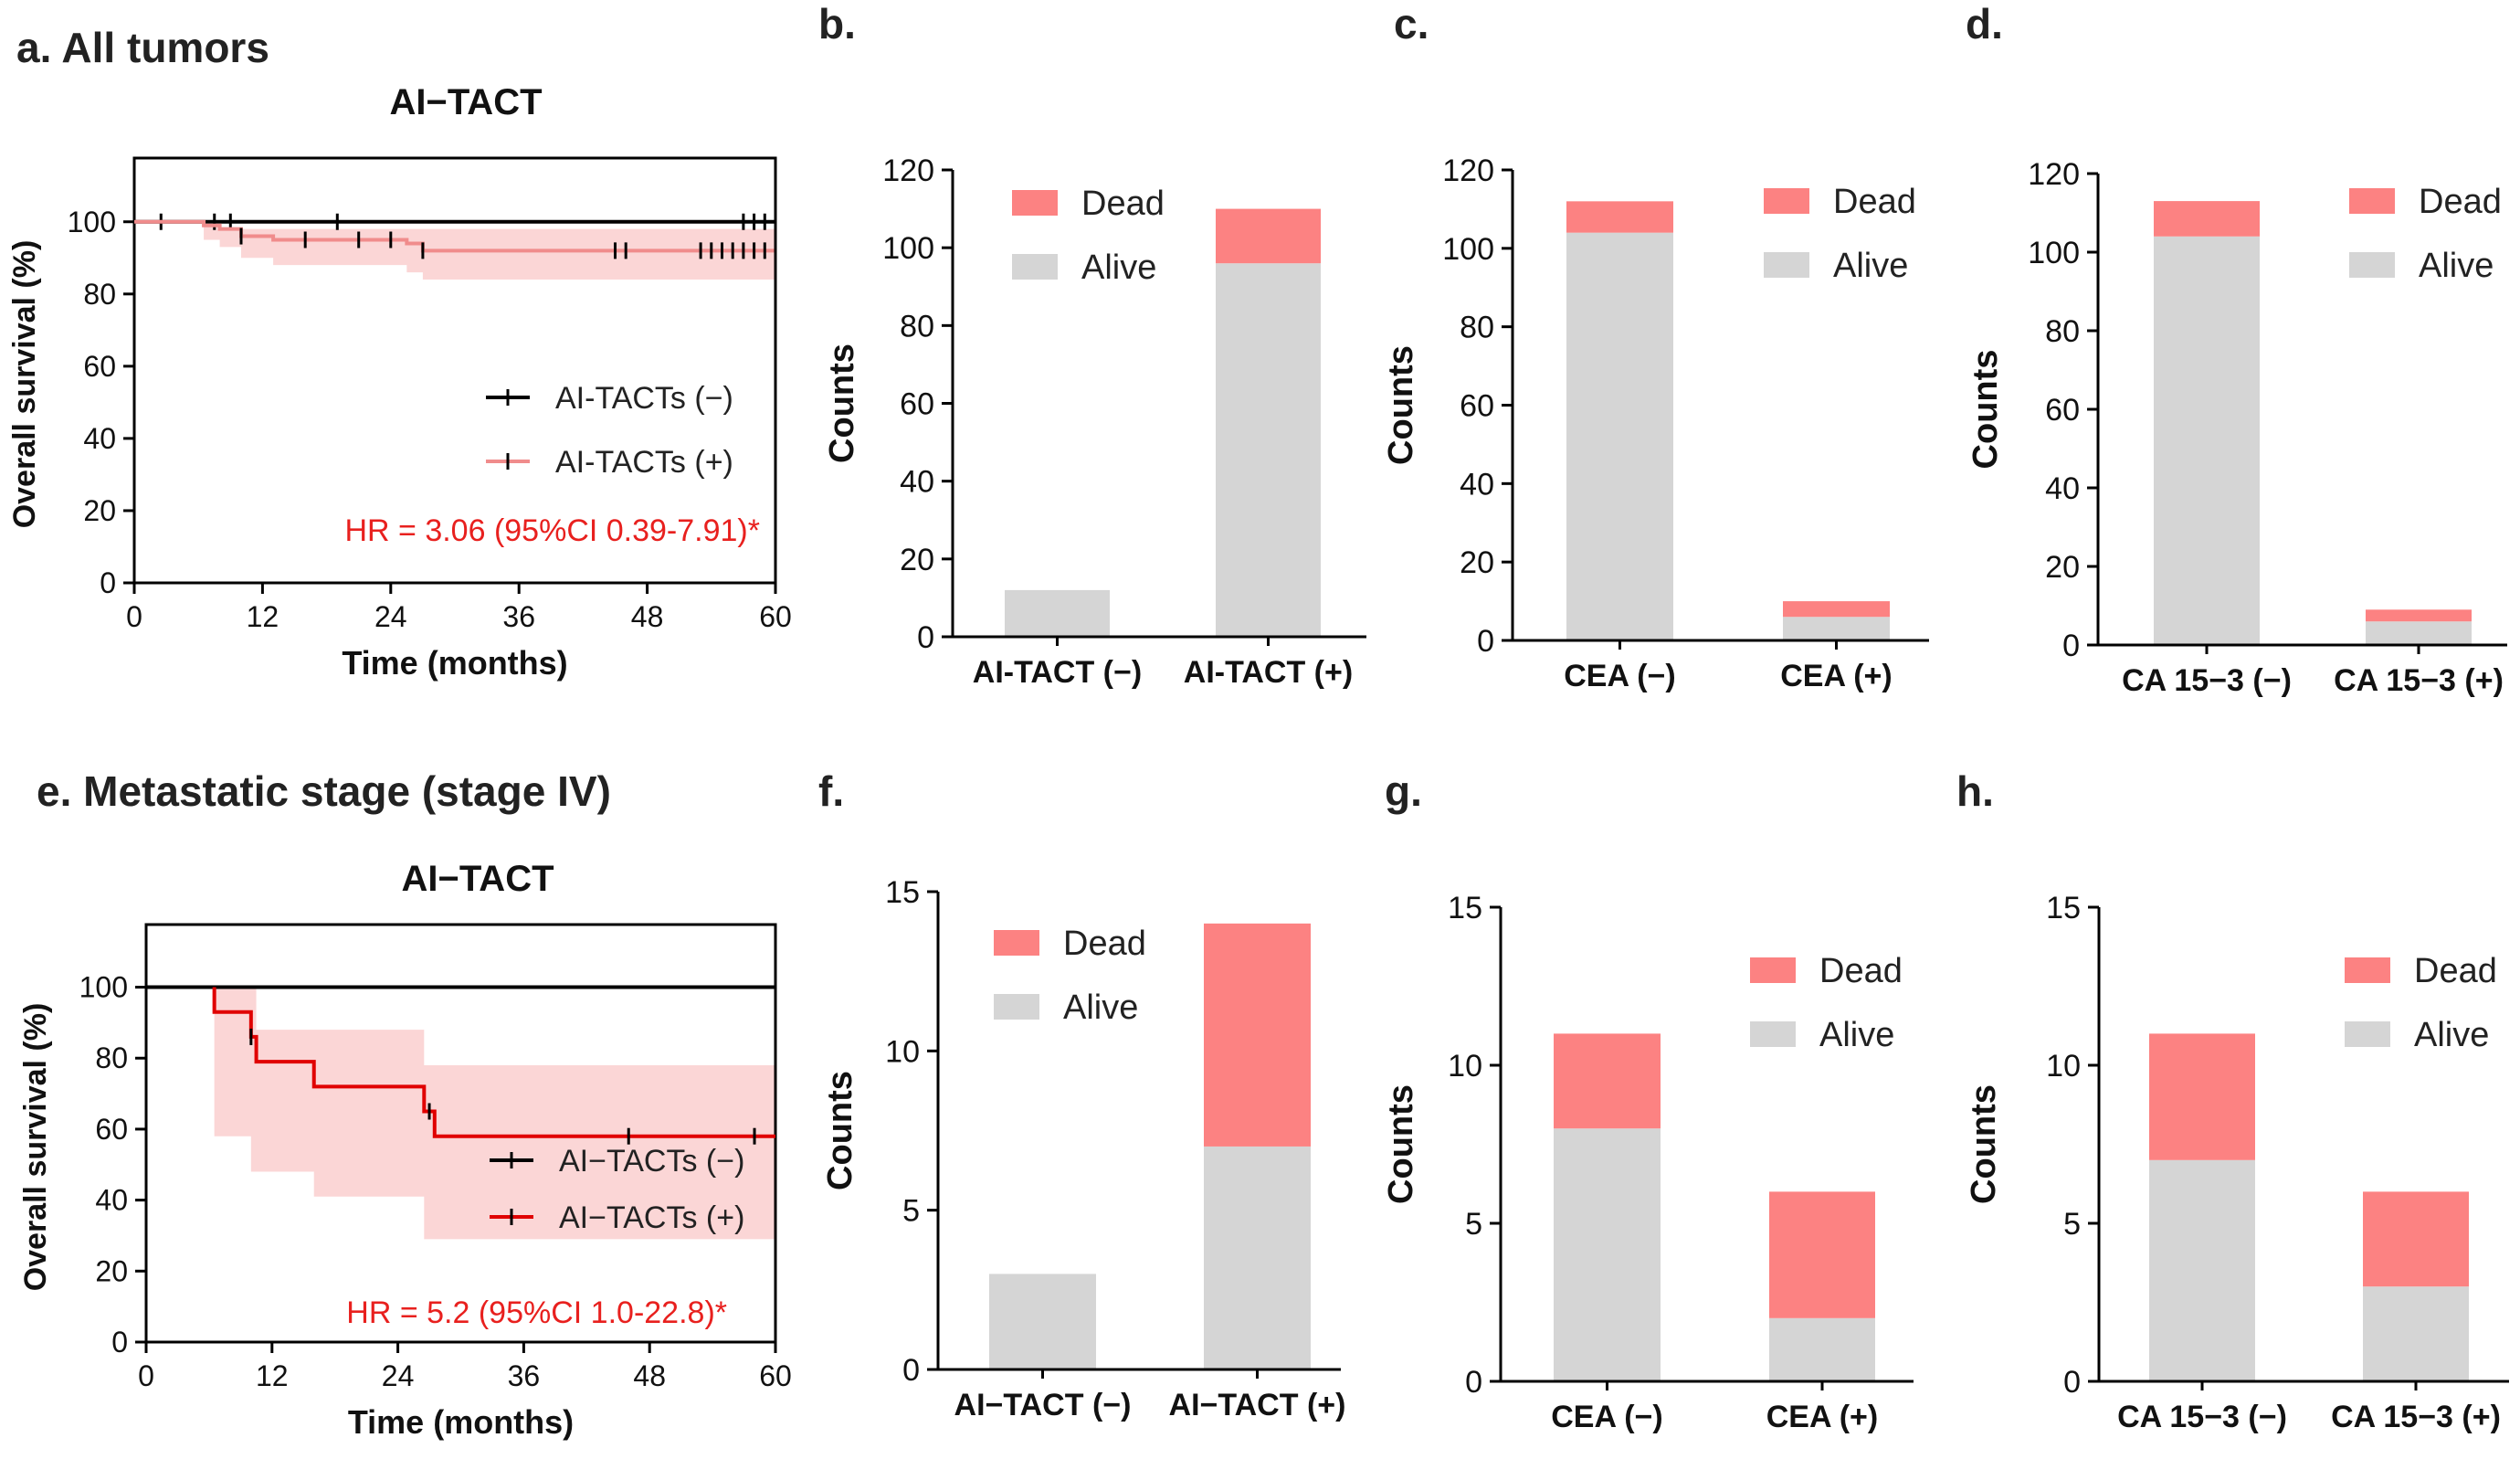 The height and width of the screenshot is (1459, 2520). Describe the element at coordinates (644, 398) in the screenshot. I see `legend-label-1: AI-TACTs (−)` at that location.